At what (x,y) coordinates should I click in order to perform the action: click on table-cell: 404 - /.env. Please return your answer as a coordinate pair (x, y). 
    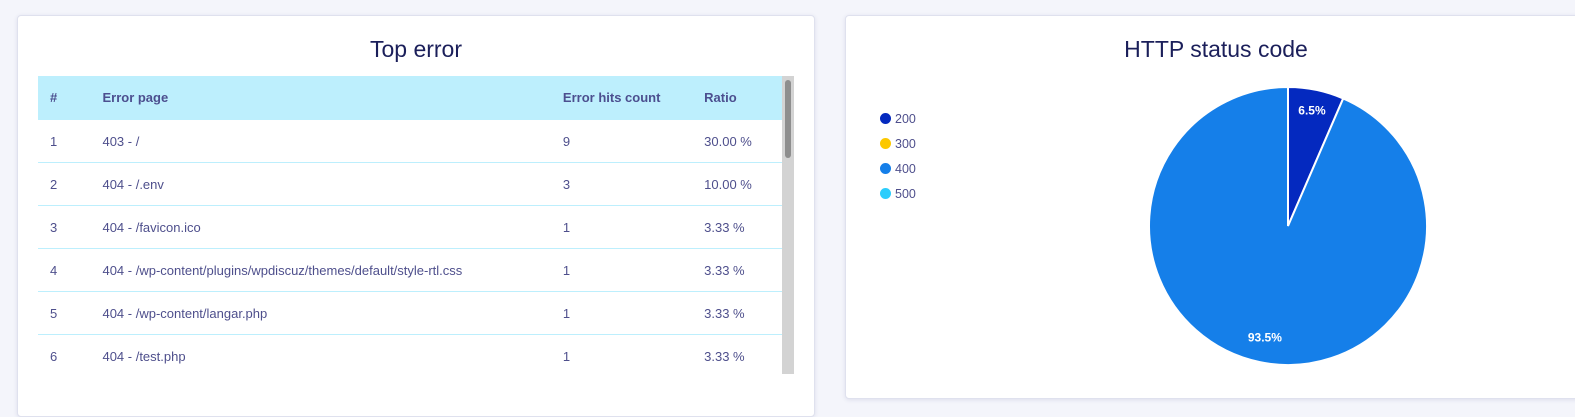
    Looking at the image, I should click on (320, 184).